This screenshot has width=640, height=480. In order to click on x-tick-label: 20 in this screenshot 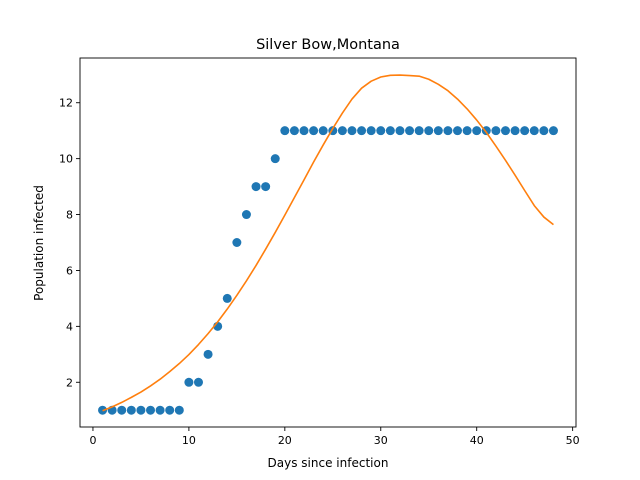, I will do `click(285, 440)`.